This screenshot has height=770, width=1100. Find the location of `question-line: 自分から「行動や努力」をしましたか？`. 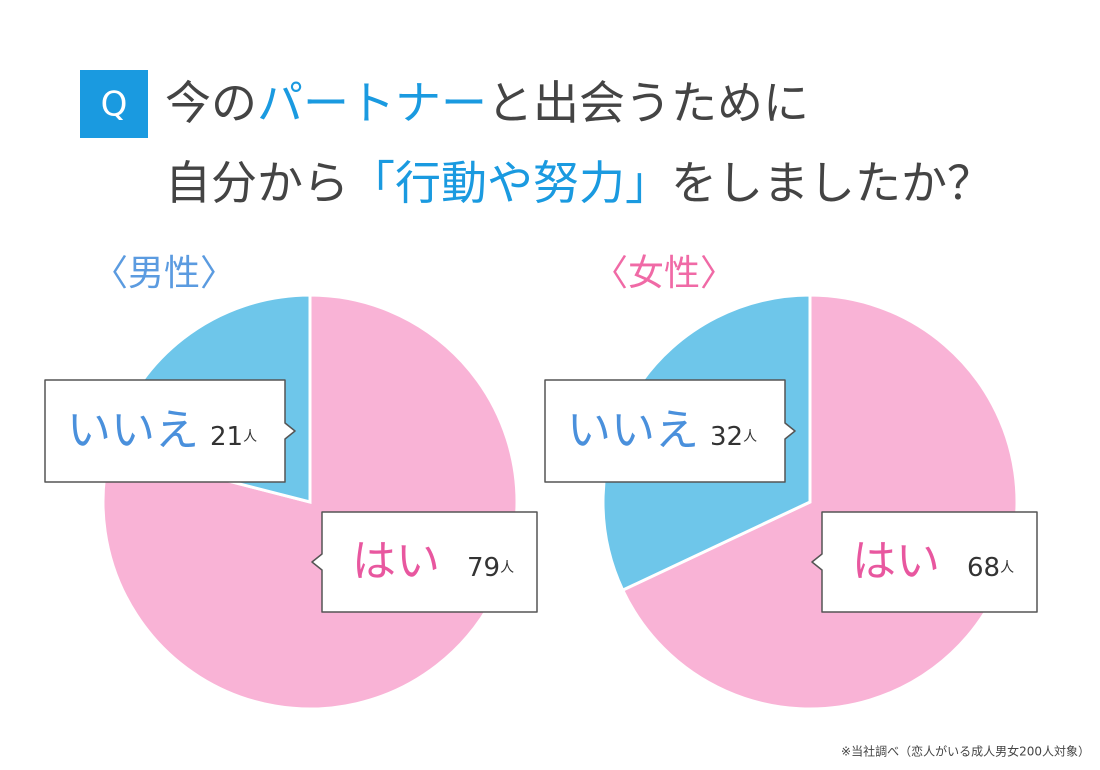

question-line: 自分から「行動や努力」をしましたか？ is located at coordinates (579, 183).